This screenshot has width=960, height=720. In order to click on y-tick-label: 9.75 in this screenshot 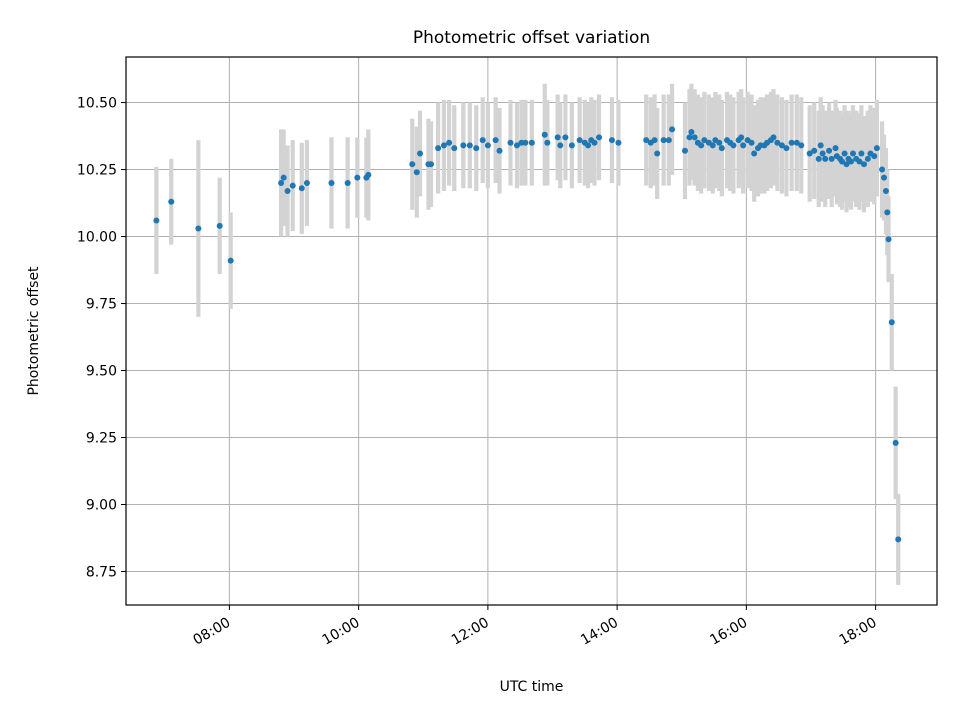, I will do `click(101, 305)`.